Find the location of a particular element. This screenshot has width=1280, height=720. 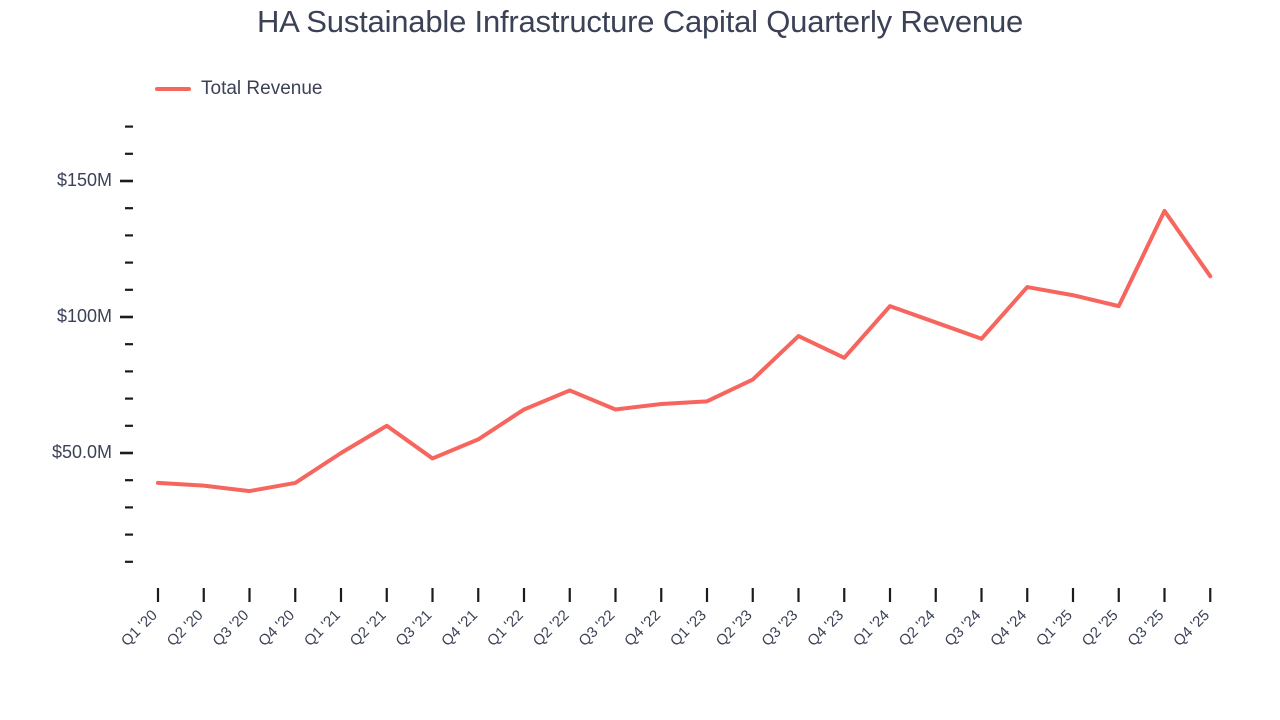

x-axis-tick-label: Q2 '24 is located at coordinates (917, 628).